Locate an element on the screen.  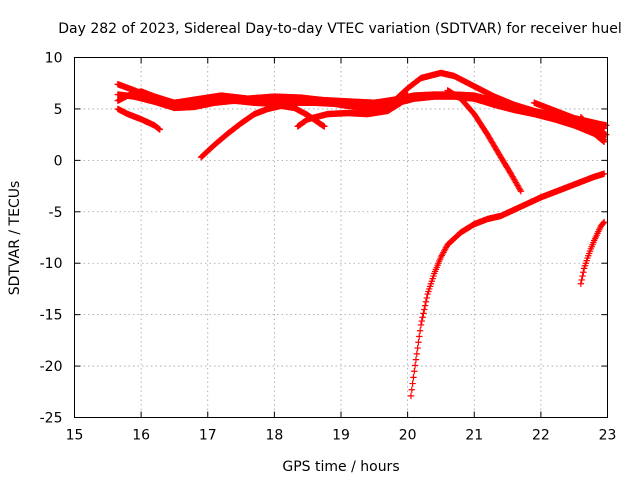
y-tick-label: 10 is located at coordinates (54, 59).